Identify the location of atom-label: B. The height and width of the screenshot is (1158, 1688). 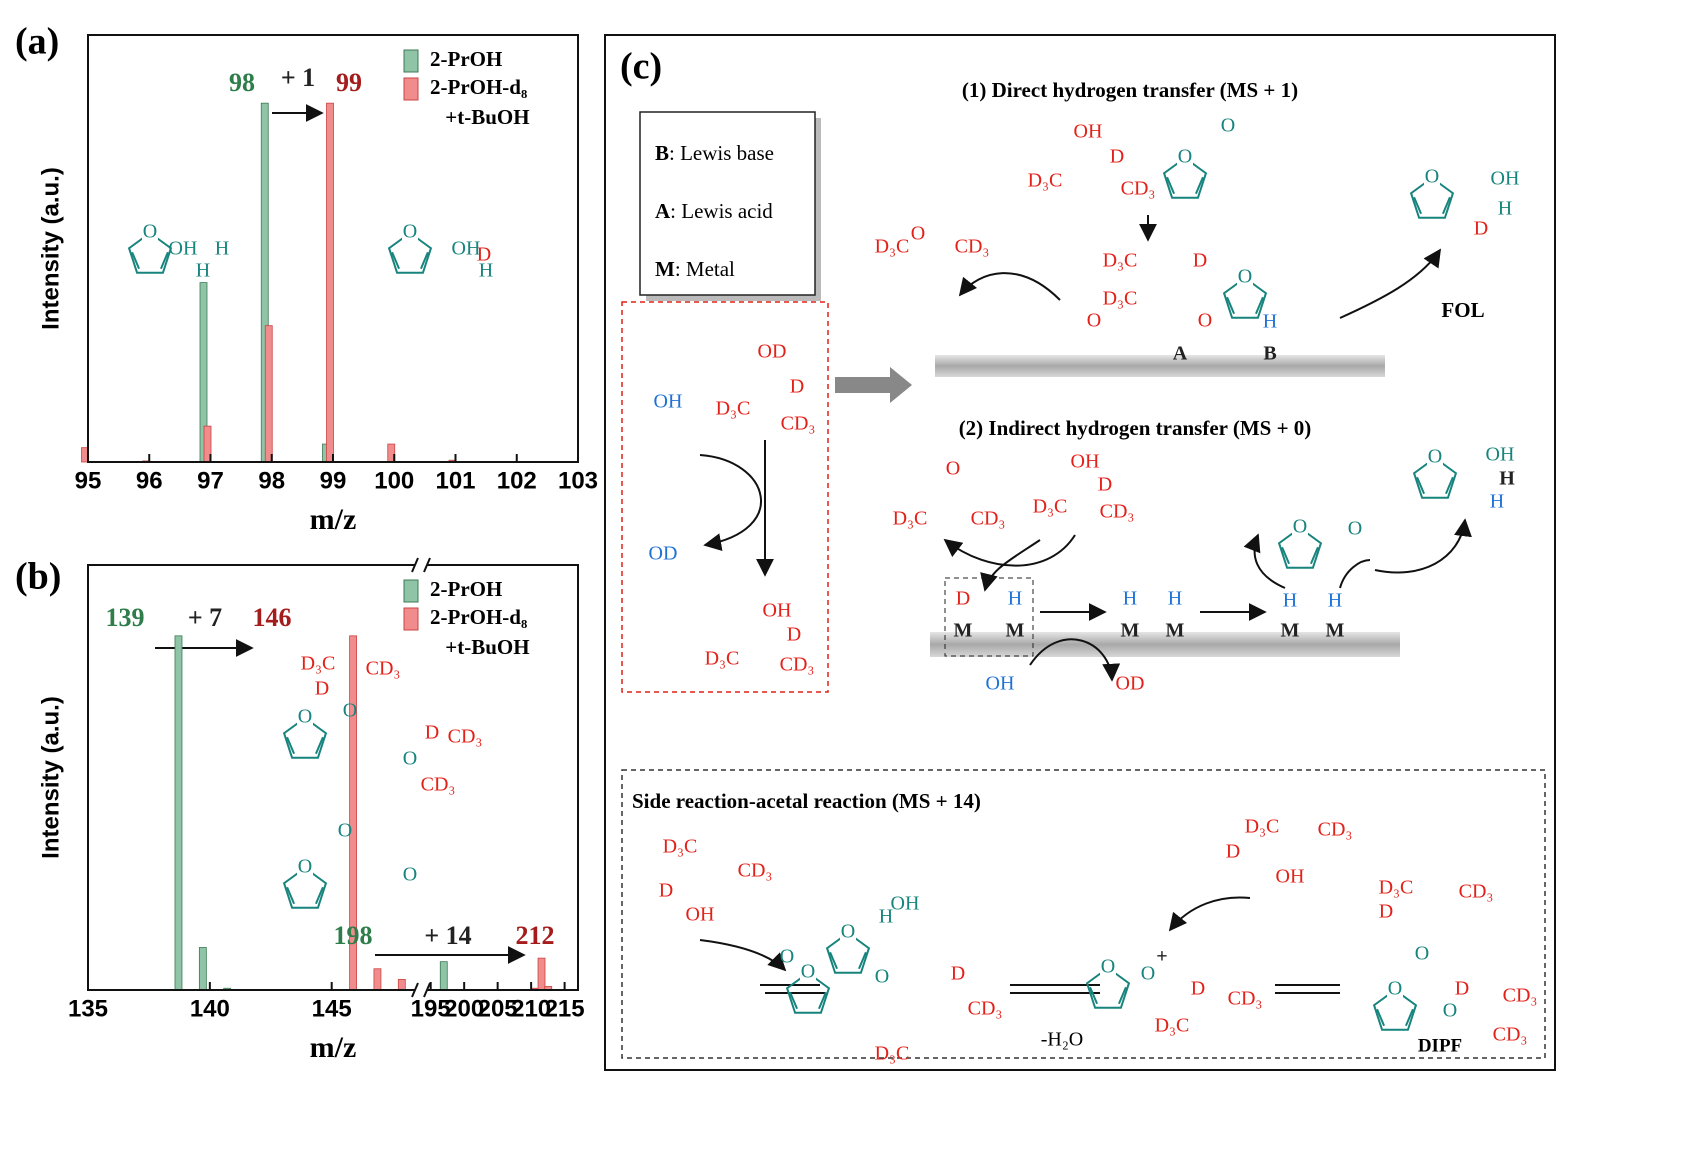
(1269, 354).